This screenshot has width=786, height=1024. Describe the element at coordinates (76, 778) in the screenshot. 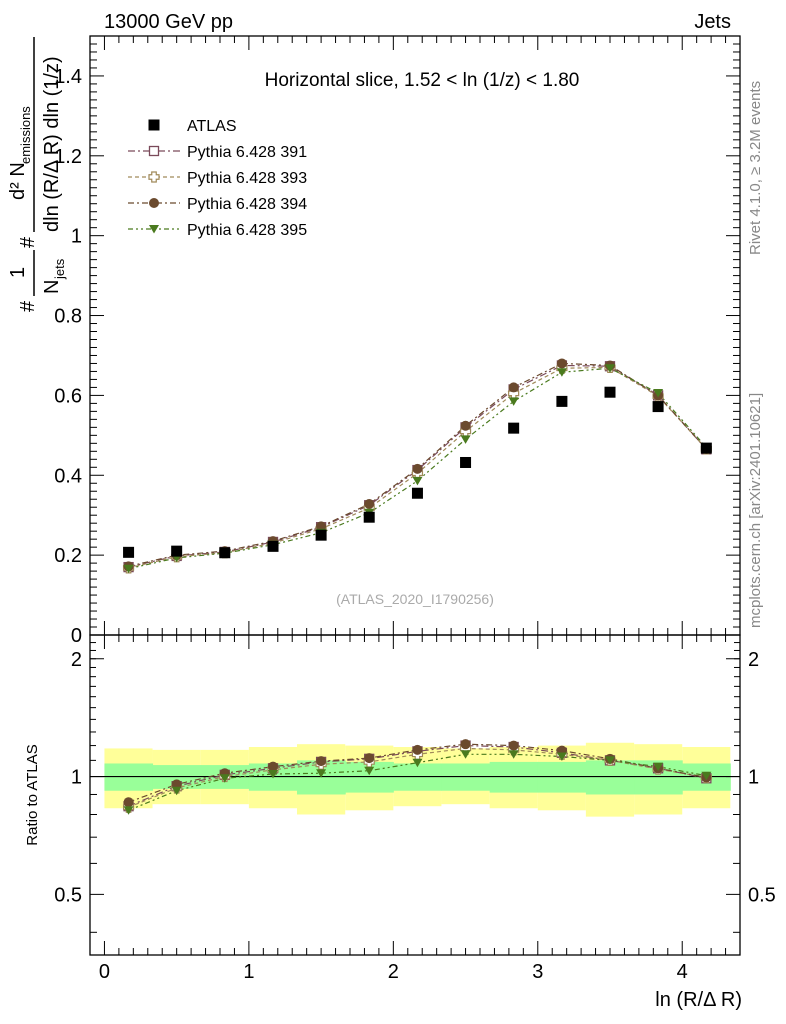

I see `ratio-tick-label-left: 1` at that location.